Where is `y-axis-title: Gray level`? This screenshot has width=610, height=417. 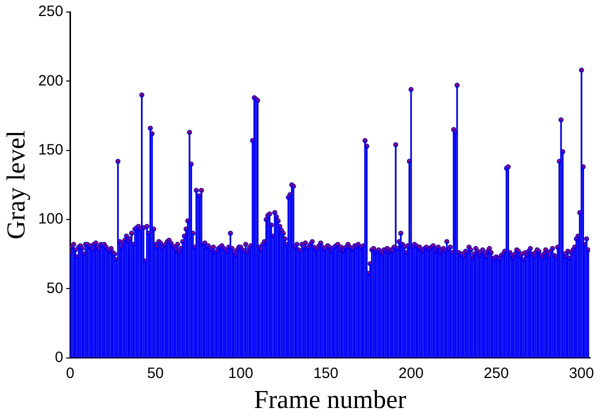 y-axis-title: Gray level is located at coordinates (15, 185).